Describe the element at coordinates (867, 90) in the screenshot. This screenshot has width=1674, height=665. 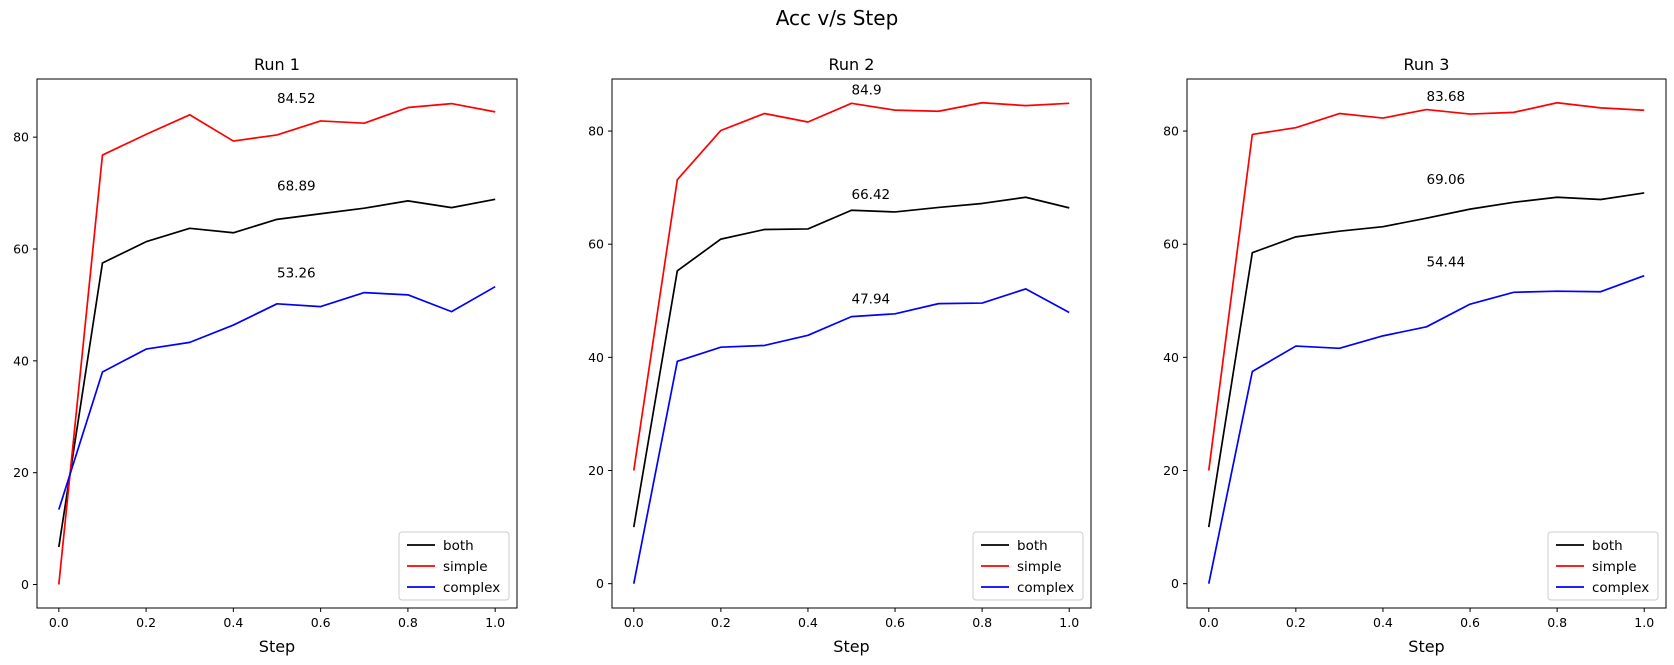
I see `data-label: 84.9` at that location.